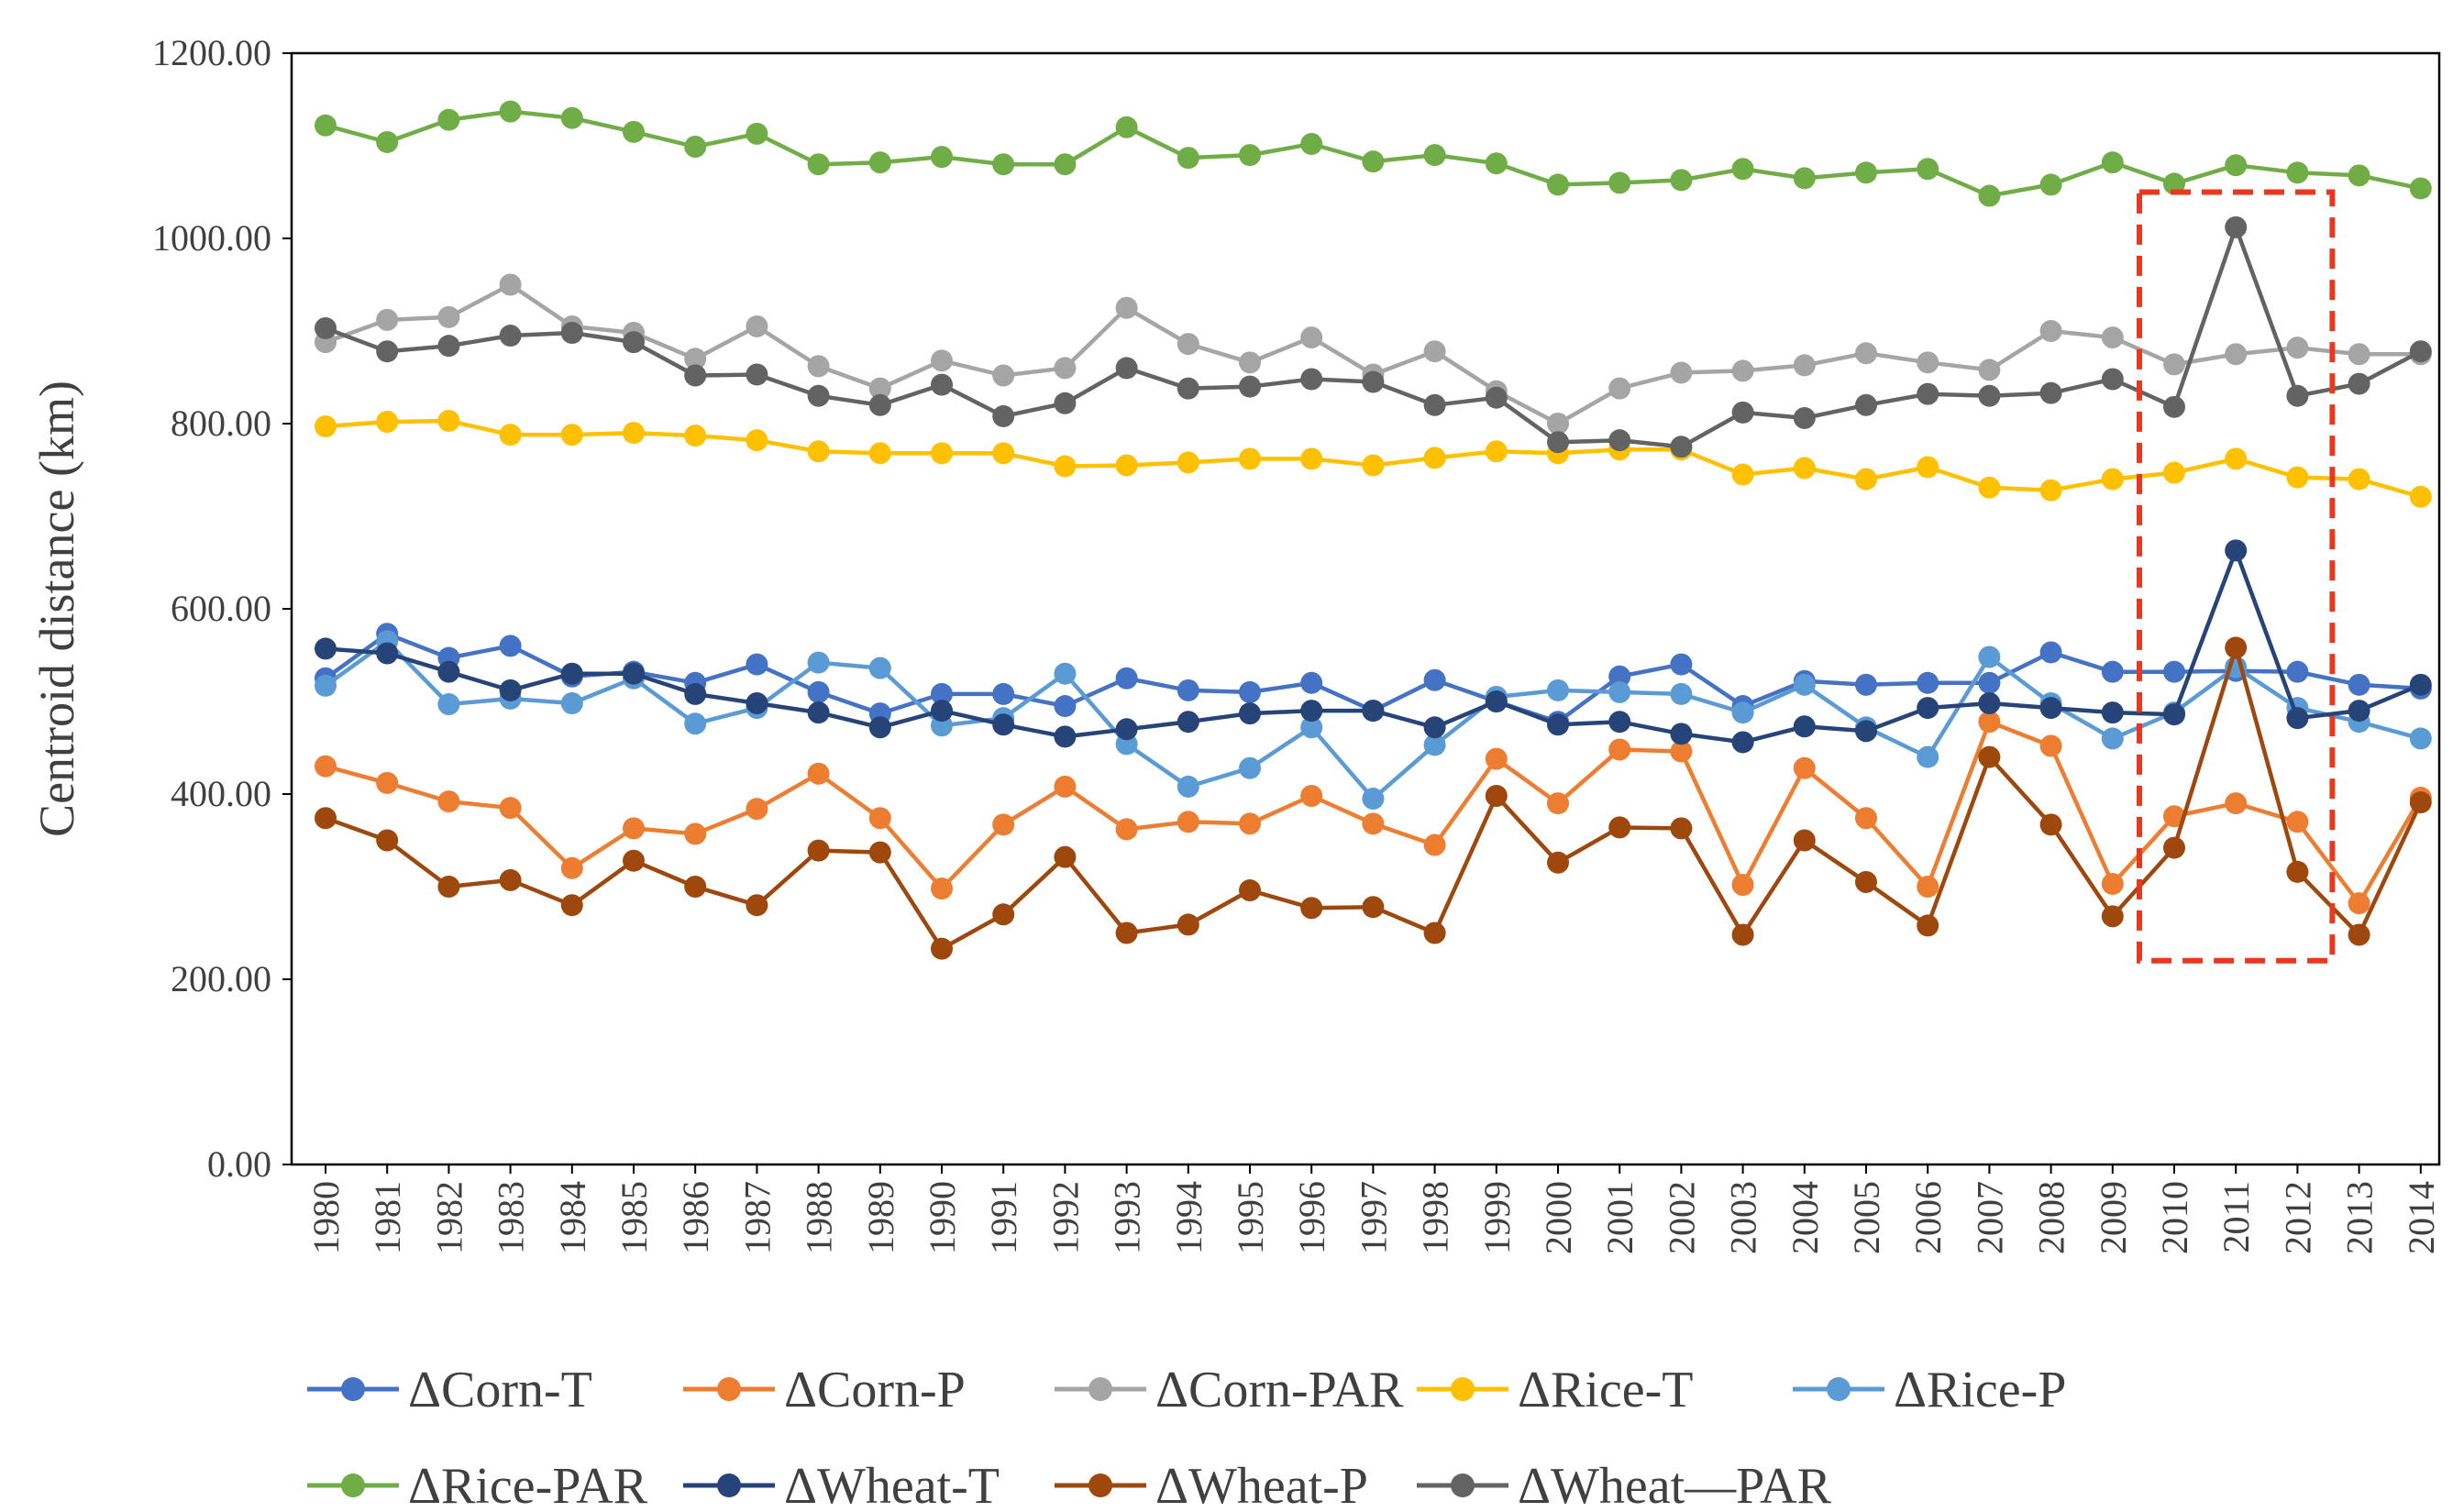  I want to click on x-tick-label: 2011, so click(2236, 1217).